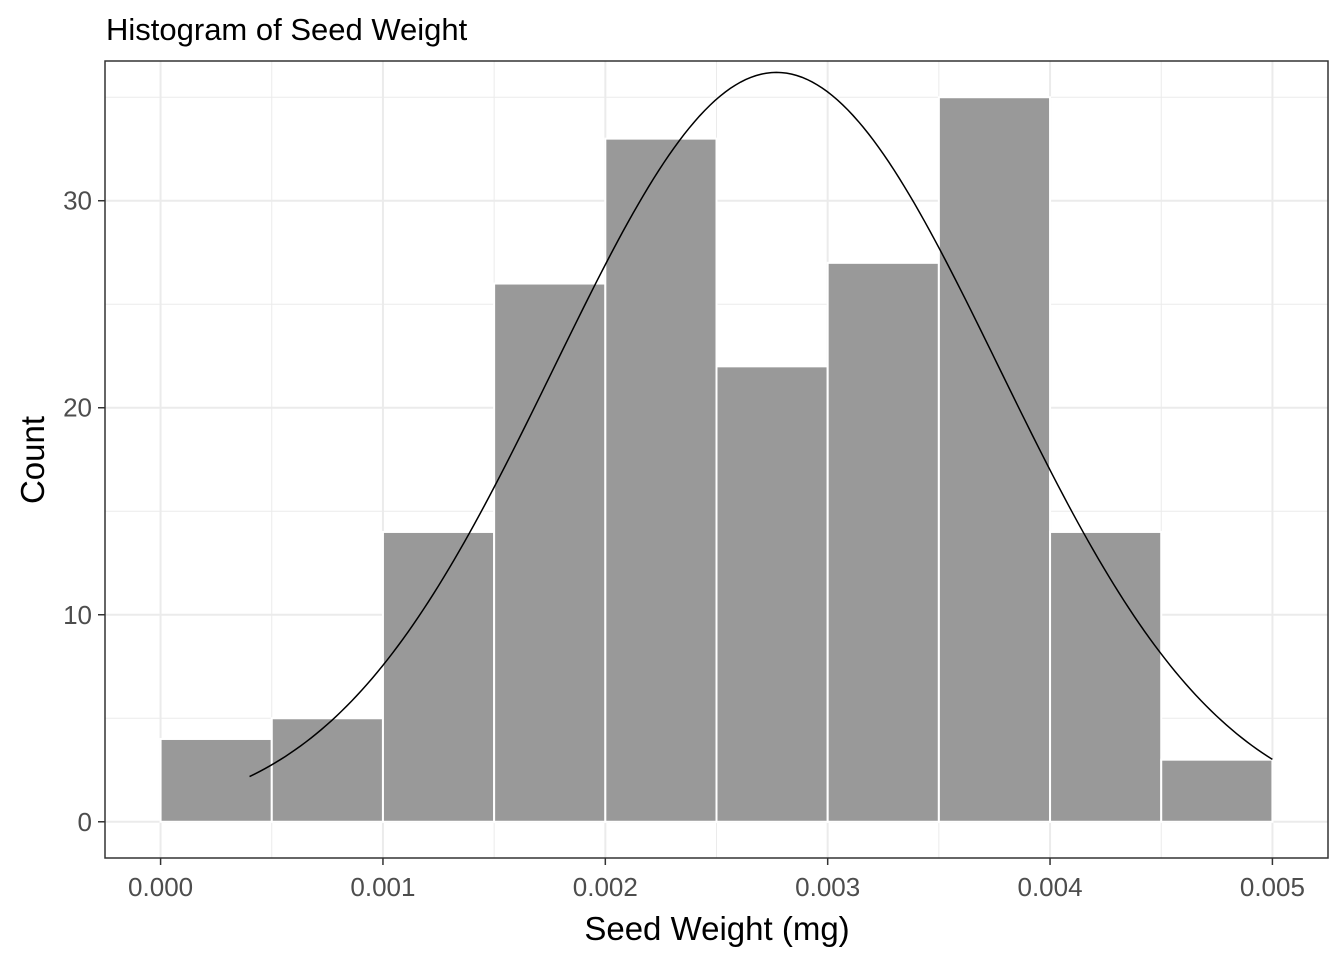  I want to click on x-axis-title: Seed Weight (mg), so click(716, 928).